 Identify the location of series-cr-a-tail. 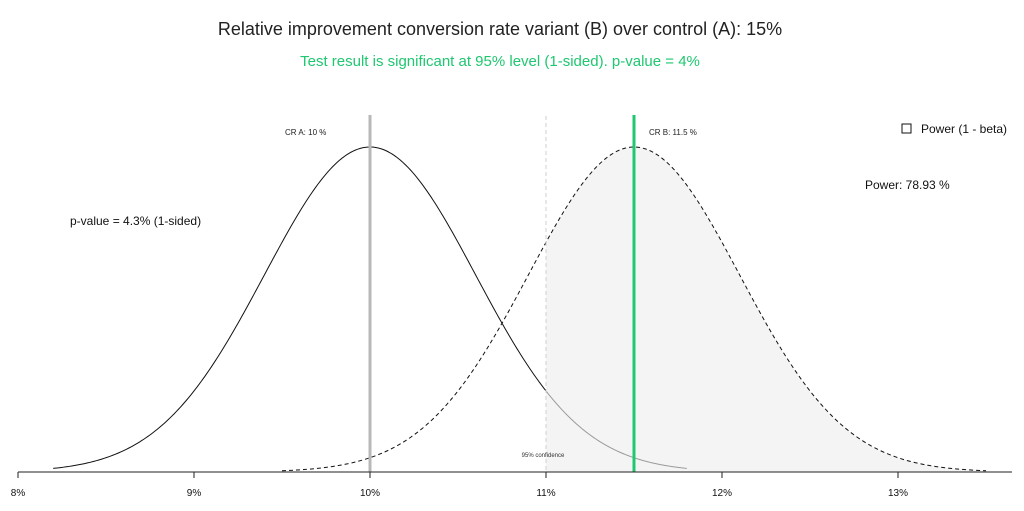
(616, 429).